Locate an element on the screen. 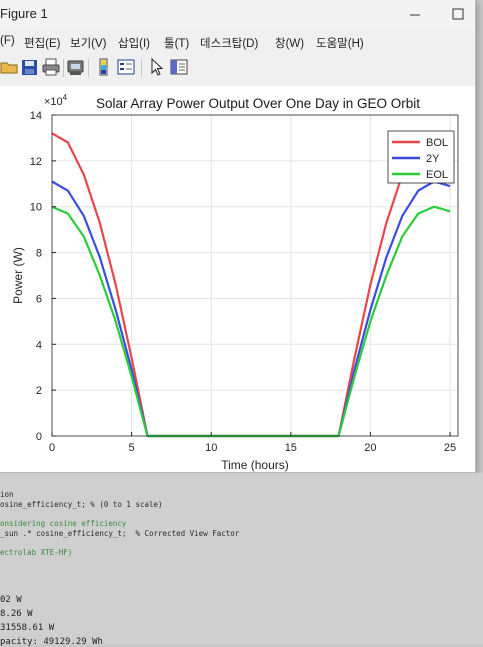 This screenshot has height=647, width=483. x-tick-label: 25 is located at coordinates (450, 448).